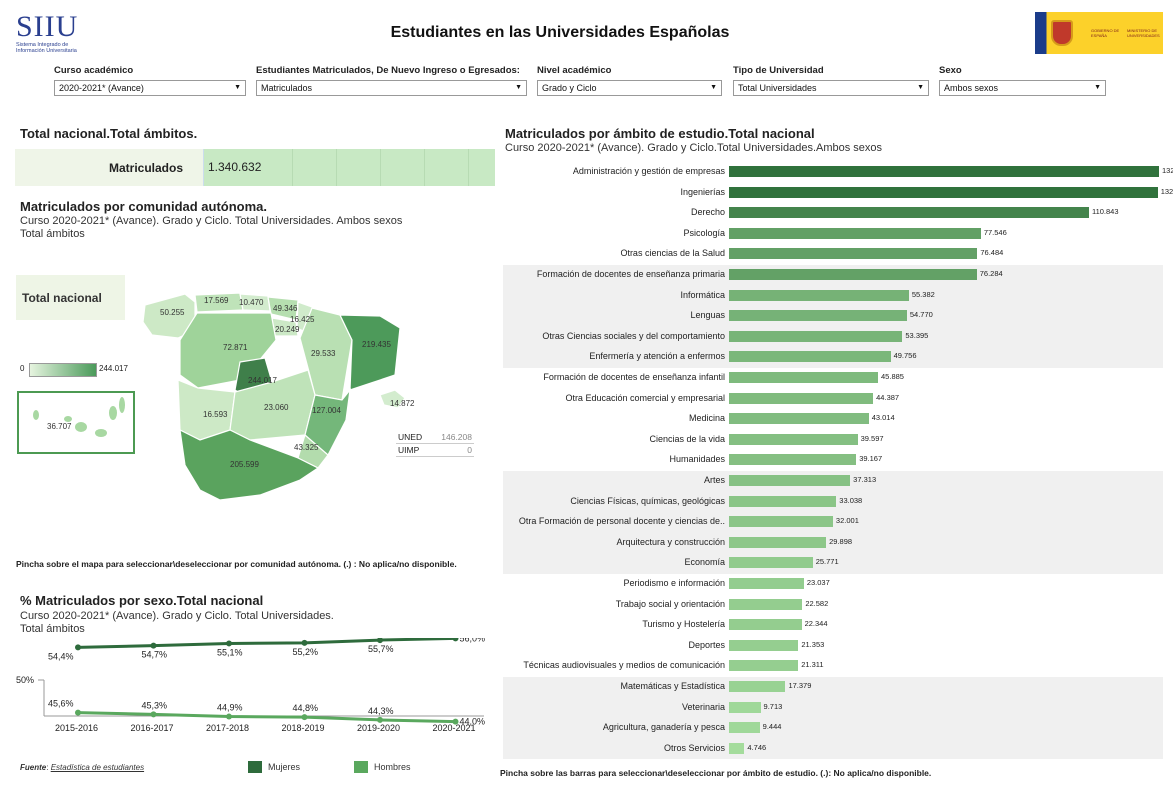  Describe the element at coordinates (683, 624) in the screenshot. I see `bar-category-label: Turismo y Hostelería` at that location.